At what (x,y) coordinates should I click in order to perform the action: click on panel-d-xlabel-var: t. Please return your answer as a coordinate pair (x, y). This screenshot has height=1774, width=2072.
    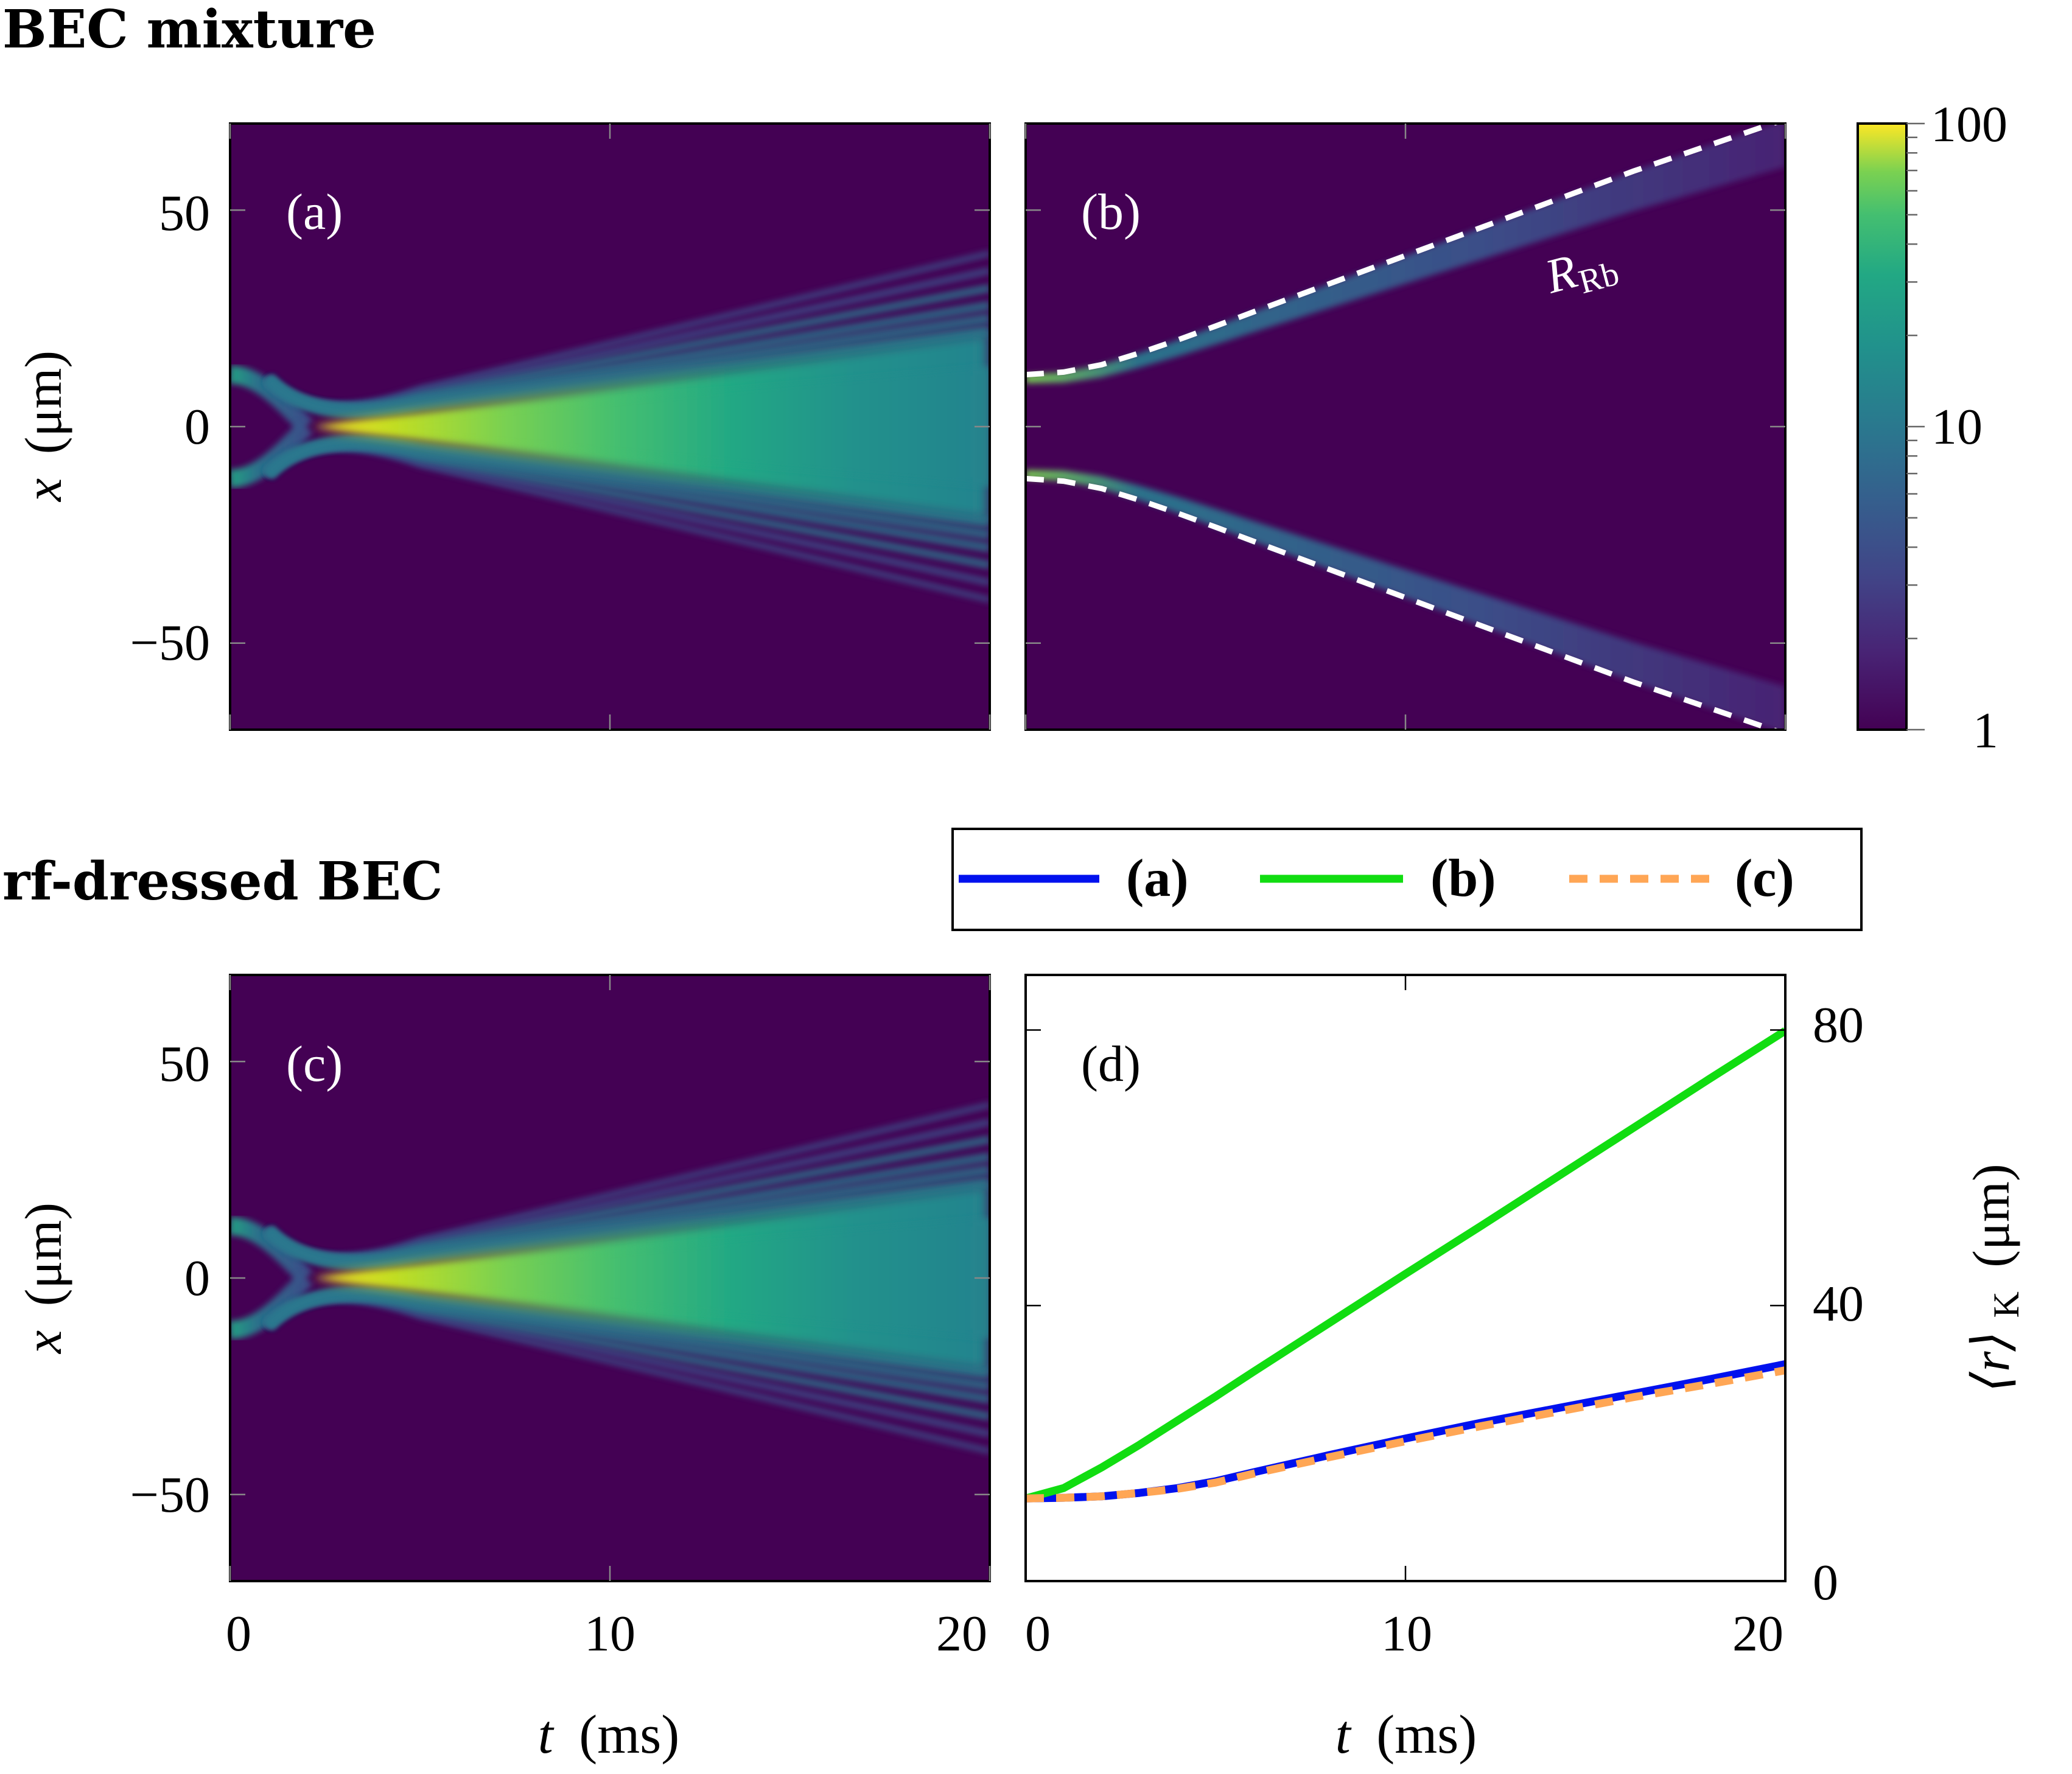
    Looking at the image, I should click on (1344, 1735).